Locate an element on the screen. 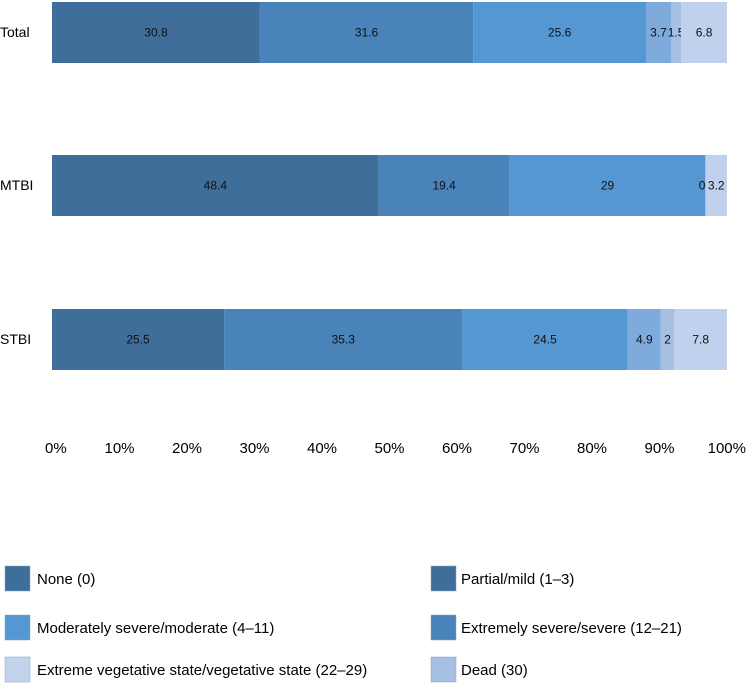 This screenshot has height=684, width=748. data-label-mtbi-none-0: 48.4 is located at coordinates (216, 186).